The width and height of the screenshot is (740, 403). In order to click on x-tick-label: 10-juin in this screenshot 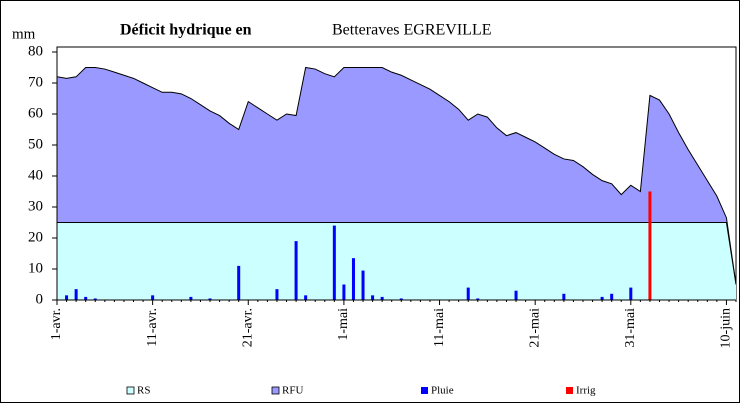, I will do `click(726, 328)`.